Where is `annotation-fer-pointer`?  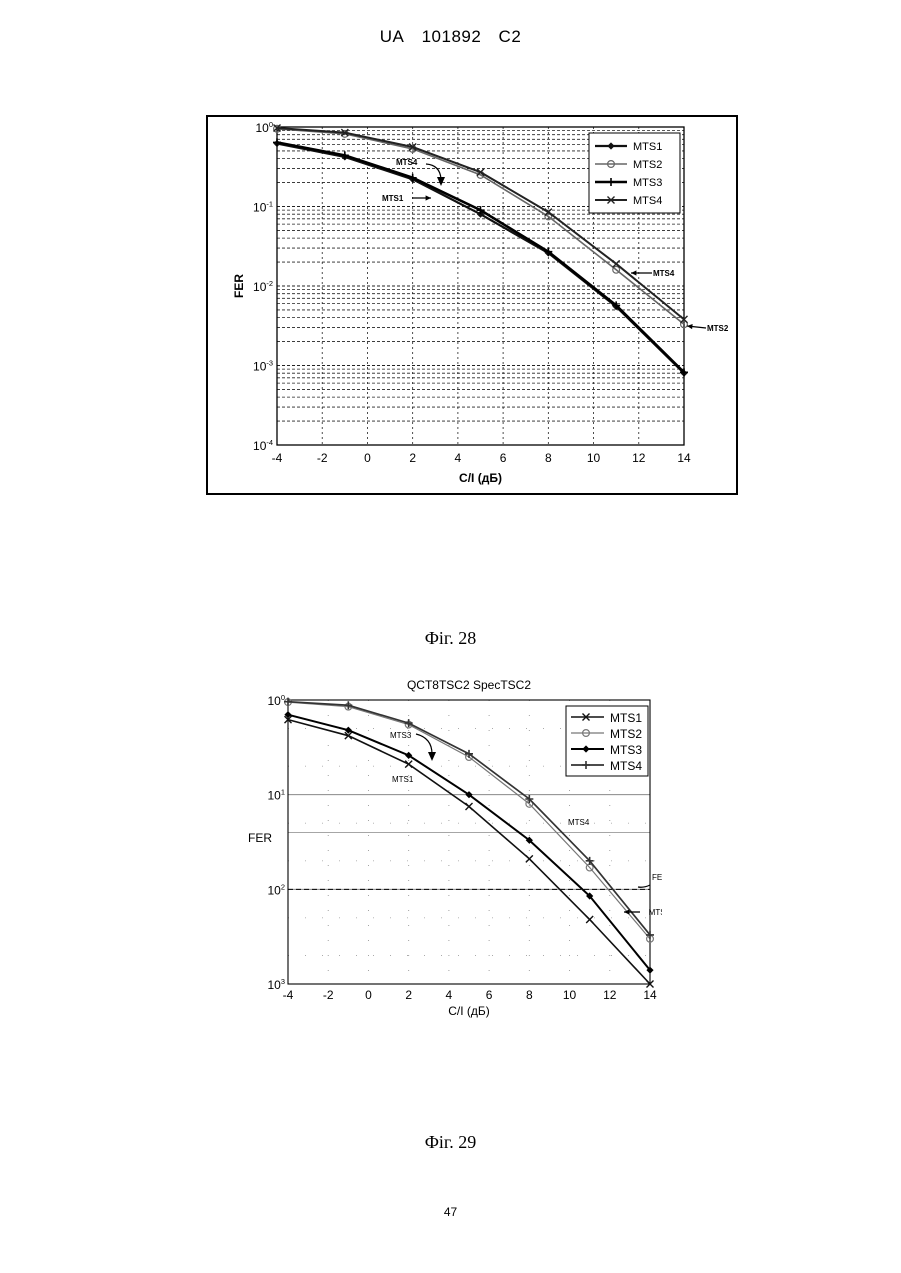
annotation-fer-pointer is located at coordinates (644, 886).